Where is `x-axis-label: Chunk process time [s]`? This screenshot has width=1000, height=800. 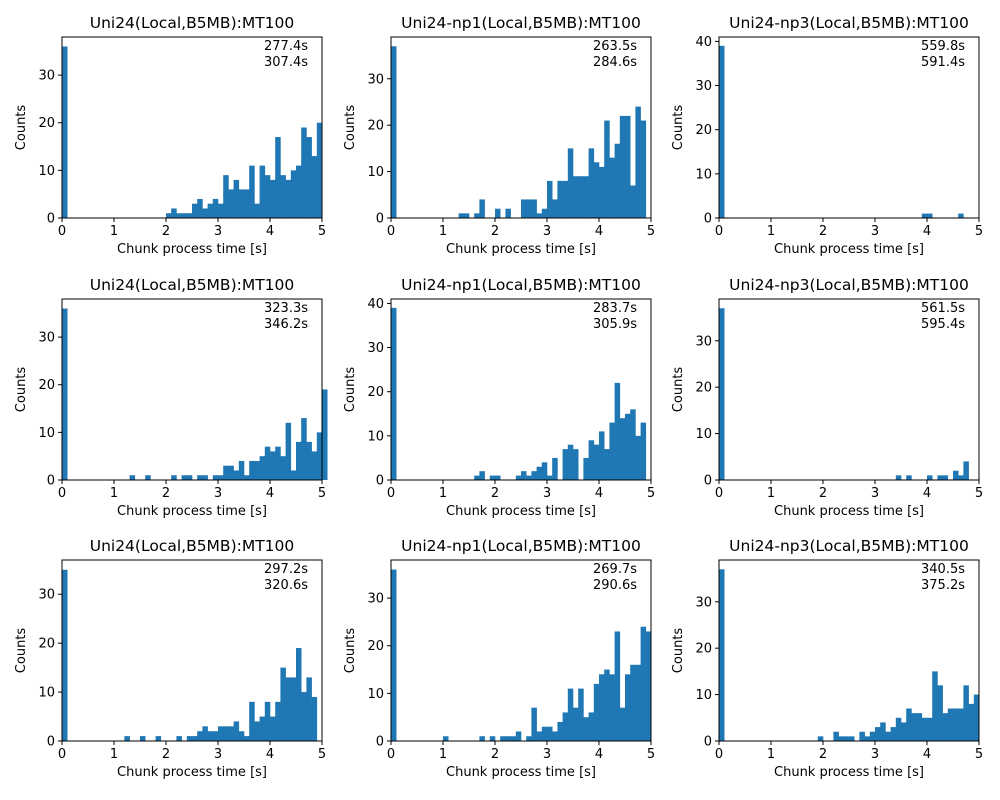
x-axis-label: Chunk process time [s] is located at coordinates (849, 511).